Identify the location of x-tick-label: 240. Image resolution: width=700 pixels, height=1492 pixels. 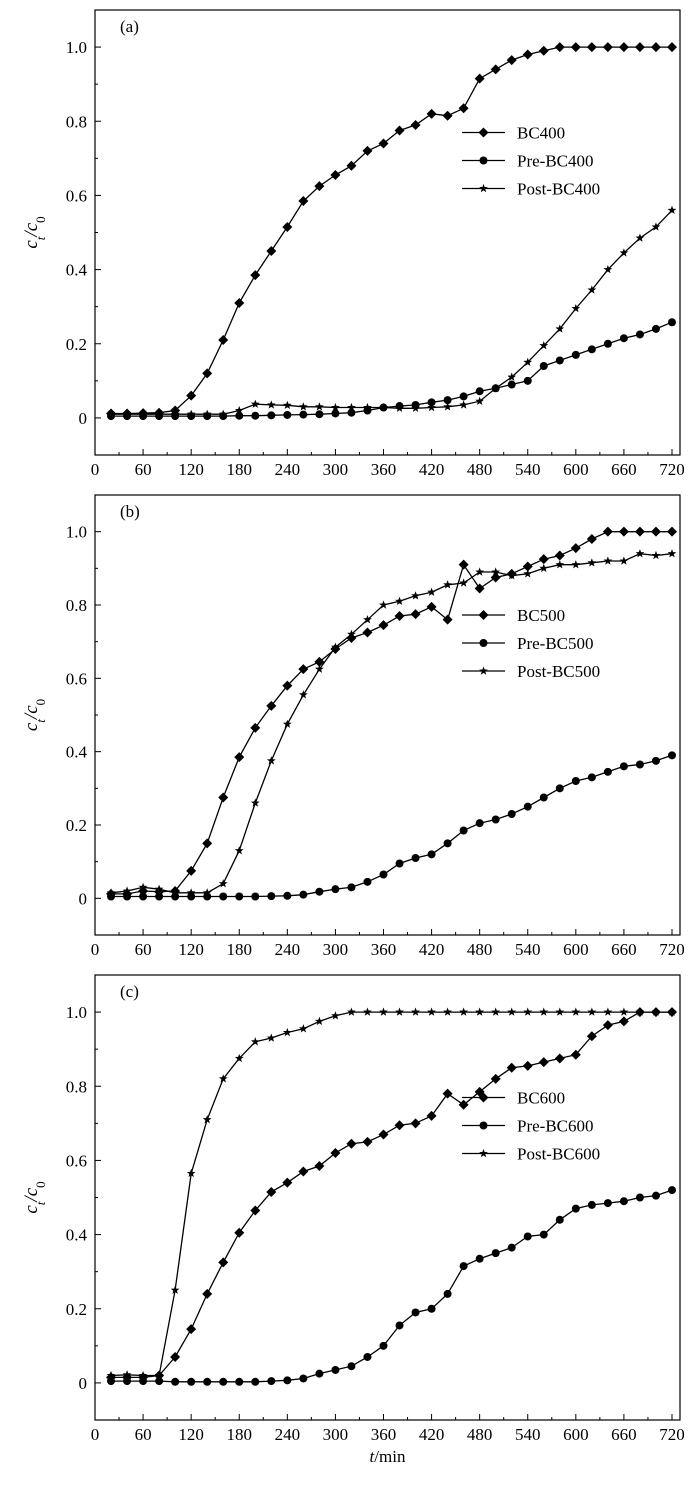
(288, 1434).